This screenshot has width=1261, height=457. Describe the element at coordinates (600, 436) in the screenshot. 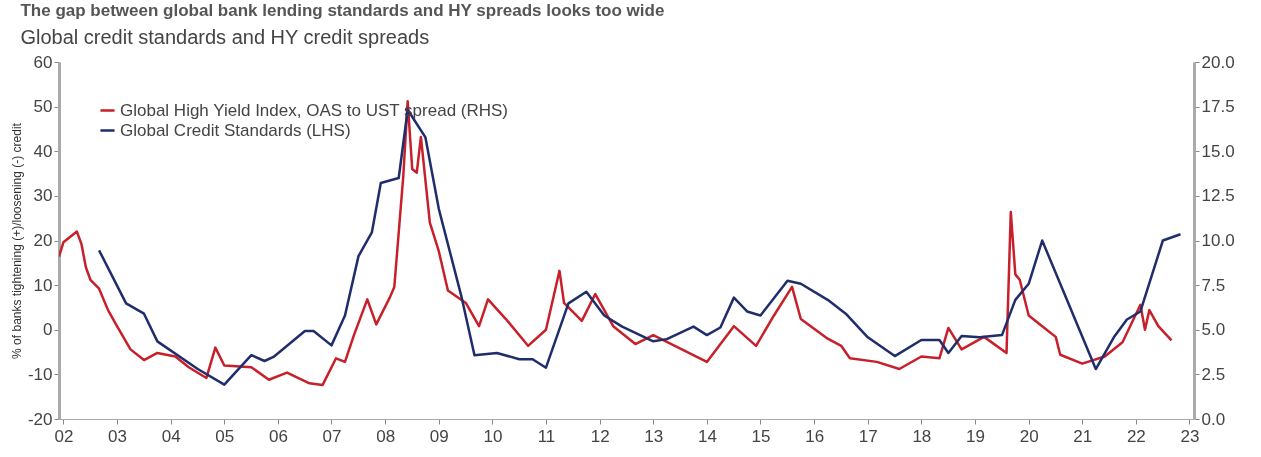

I see `x-tick-label: 12` at that location.